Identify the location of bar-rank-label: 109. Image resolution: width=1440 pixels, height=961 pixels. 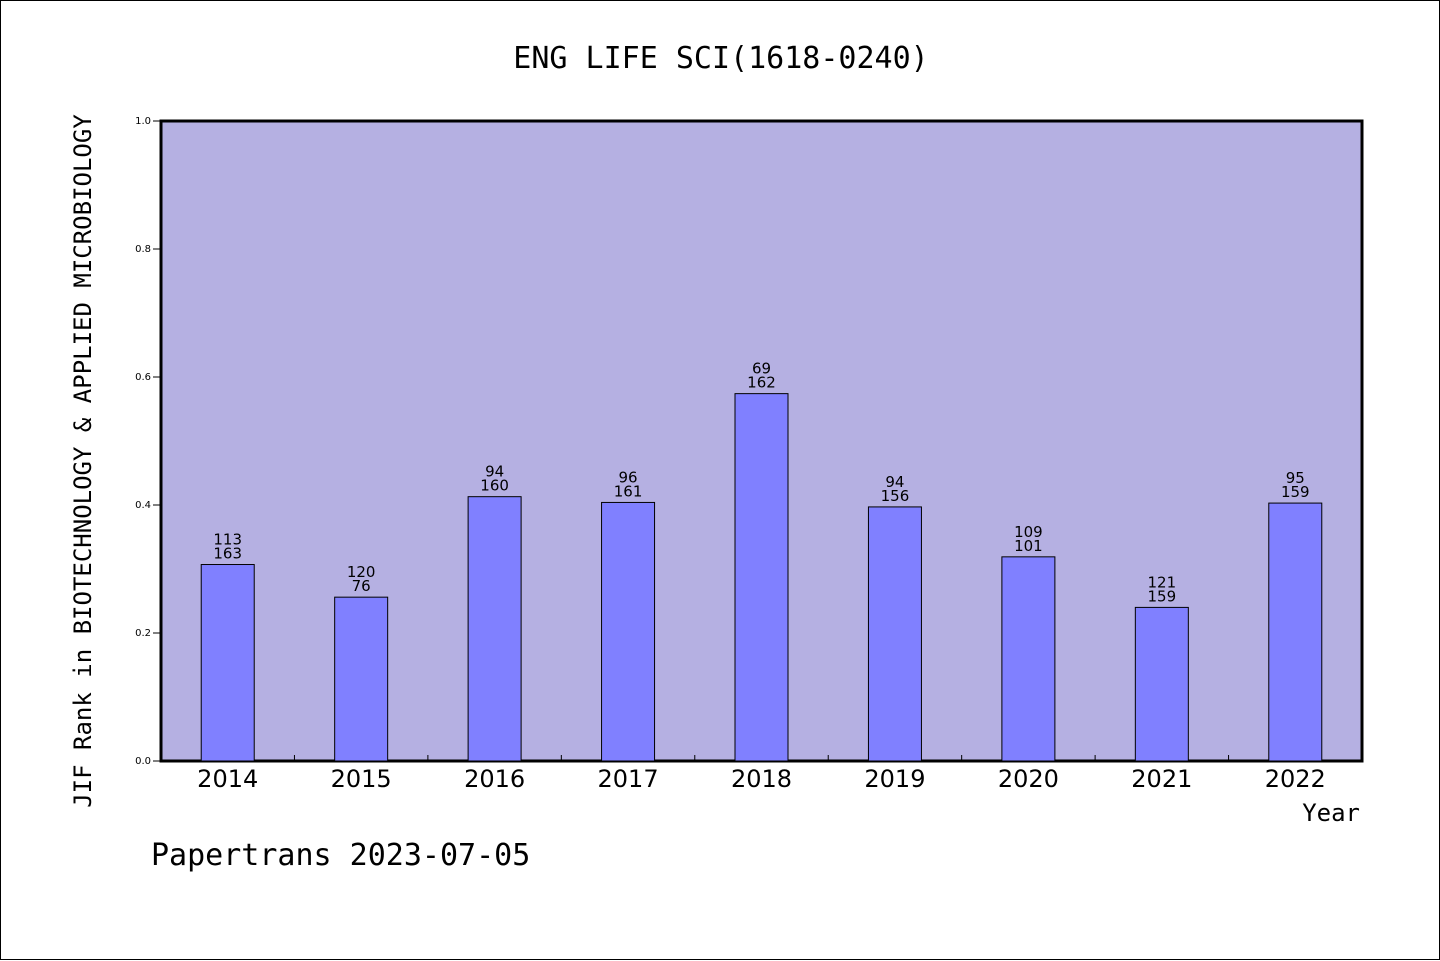
(1028, 532).